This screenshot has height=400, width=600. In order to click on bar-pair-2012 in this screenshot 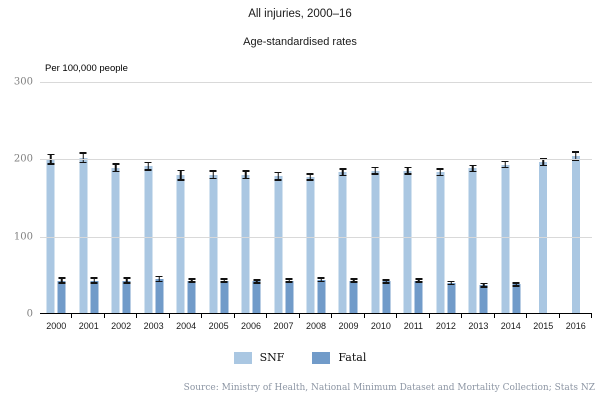, I will do `click(446, 240)`.